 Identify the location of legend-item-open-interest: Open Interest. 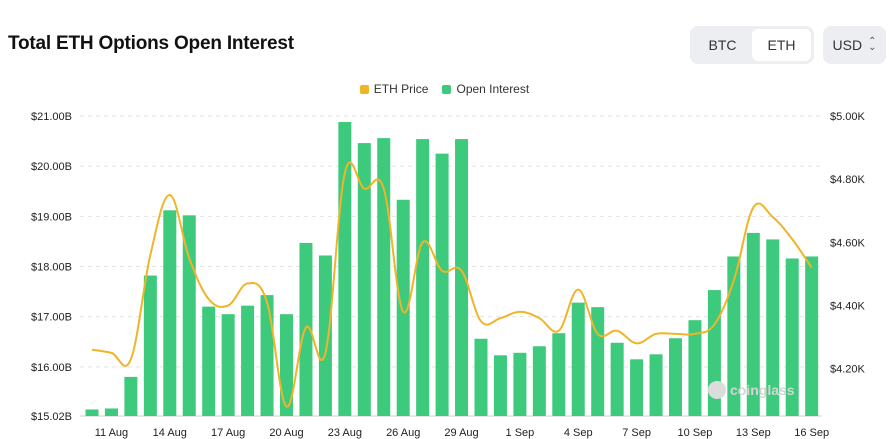
(485, 89).